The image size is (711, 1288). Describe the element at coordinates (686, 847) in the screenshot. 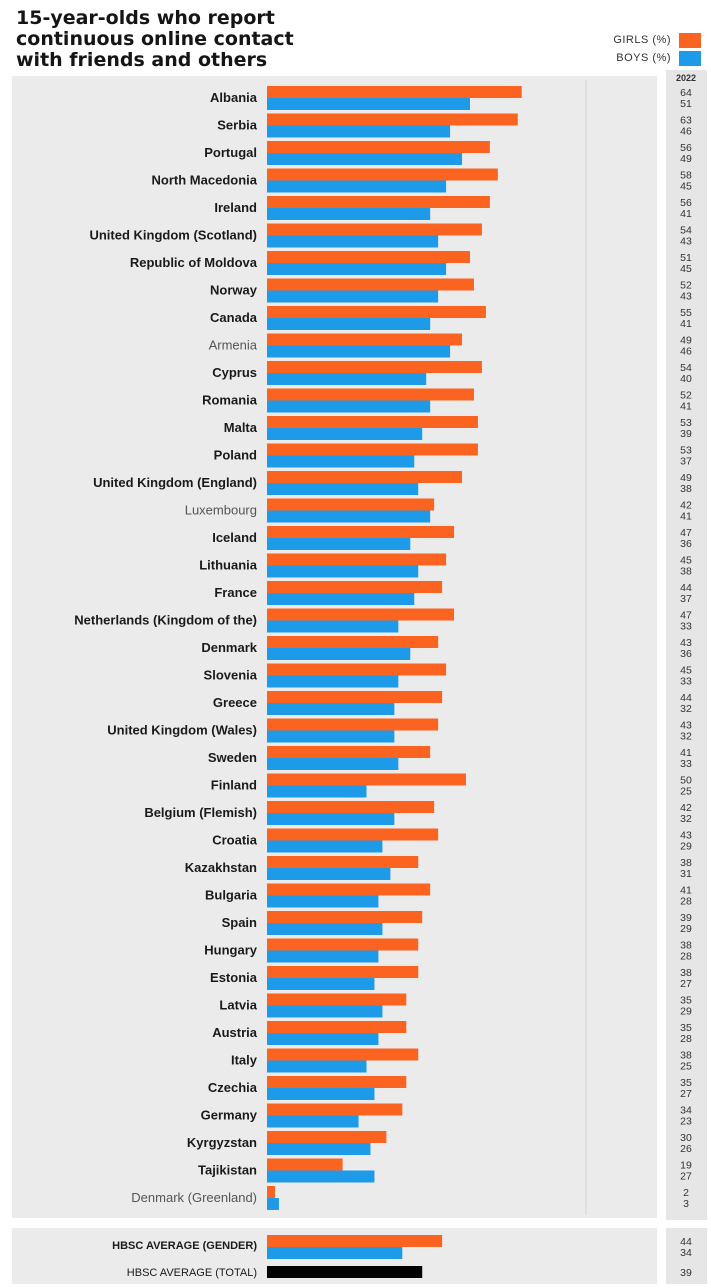

I see `value-label-boys: 29` at that location.